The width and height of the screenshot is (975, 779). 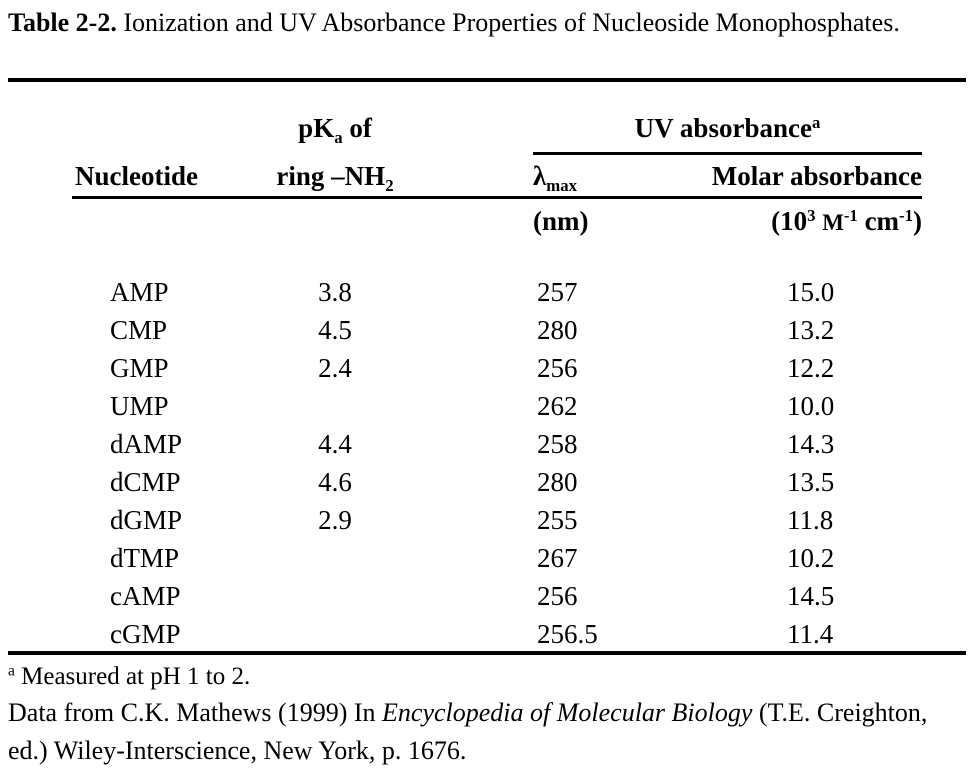 I want to click on cell-pka: 4.4, so click(x=335, y=444).